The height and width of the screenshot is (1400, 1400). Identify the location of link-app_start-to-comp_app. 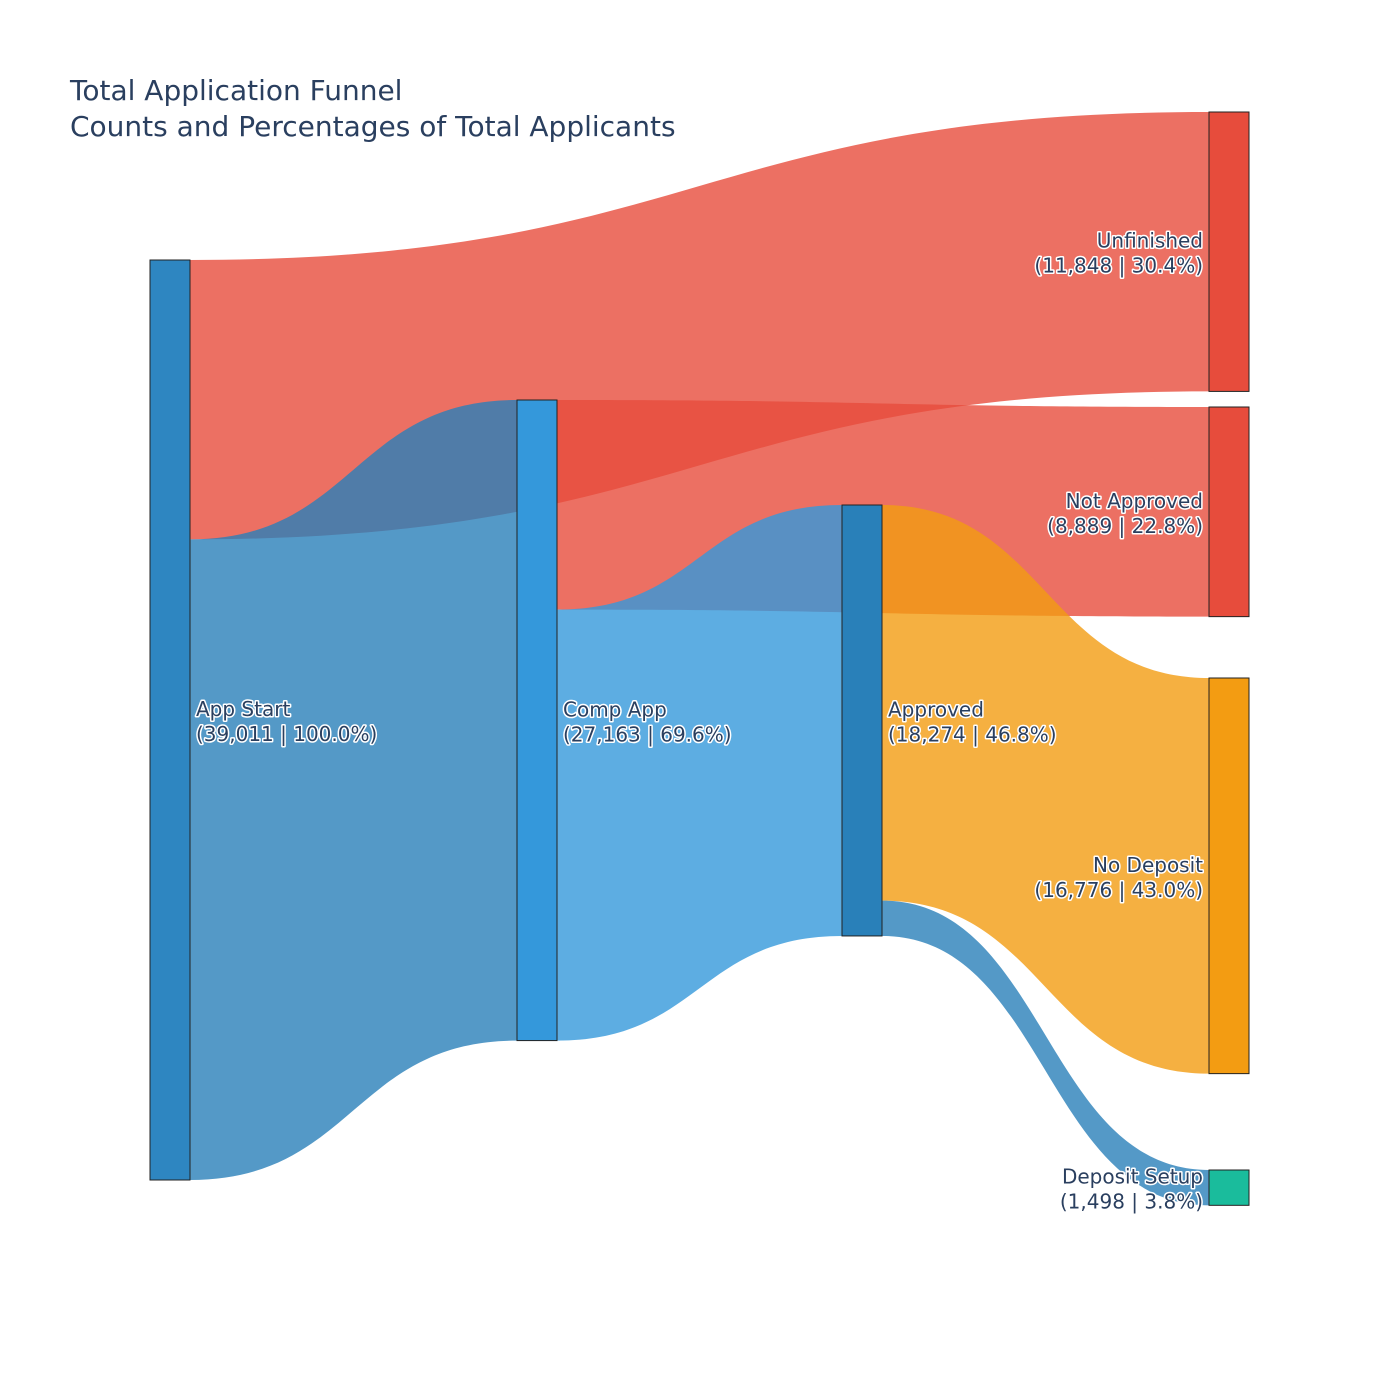
(353, 790).